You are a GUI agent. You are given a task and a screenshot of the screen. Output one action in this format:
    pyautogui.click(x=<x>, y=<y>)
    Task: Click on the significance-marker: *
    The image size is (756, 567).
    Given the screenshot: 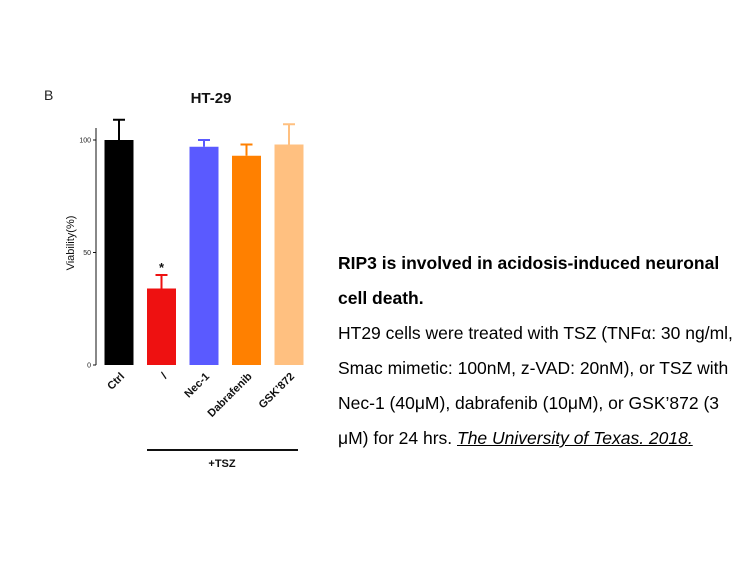 What is the action you would take?
    pyautogui.click(x=162, y=267)
    